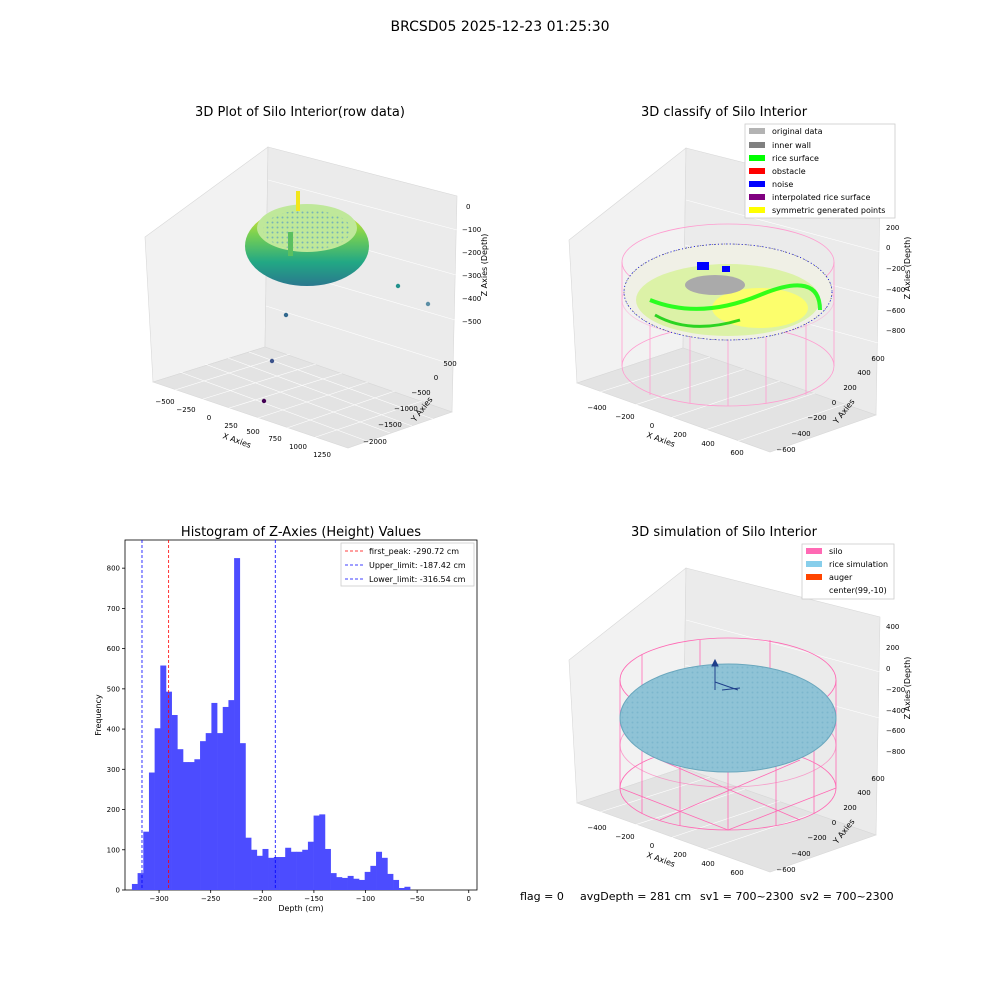 Image resolution: width=1000 pixels, height=1000 pixels. What do you see at coordinates (252, 432) in the screenshot?
I see `svg-text: 500` at bounding box center [252, 432].